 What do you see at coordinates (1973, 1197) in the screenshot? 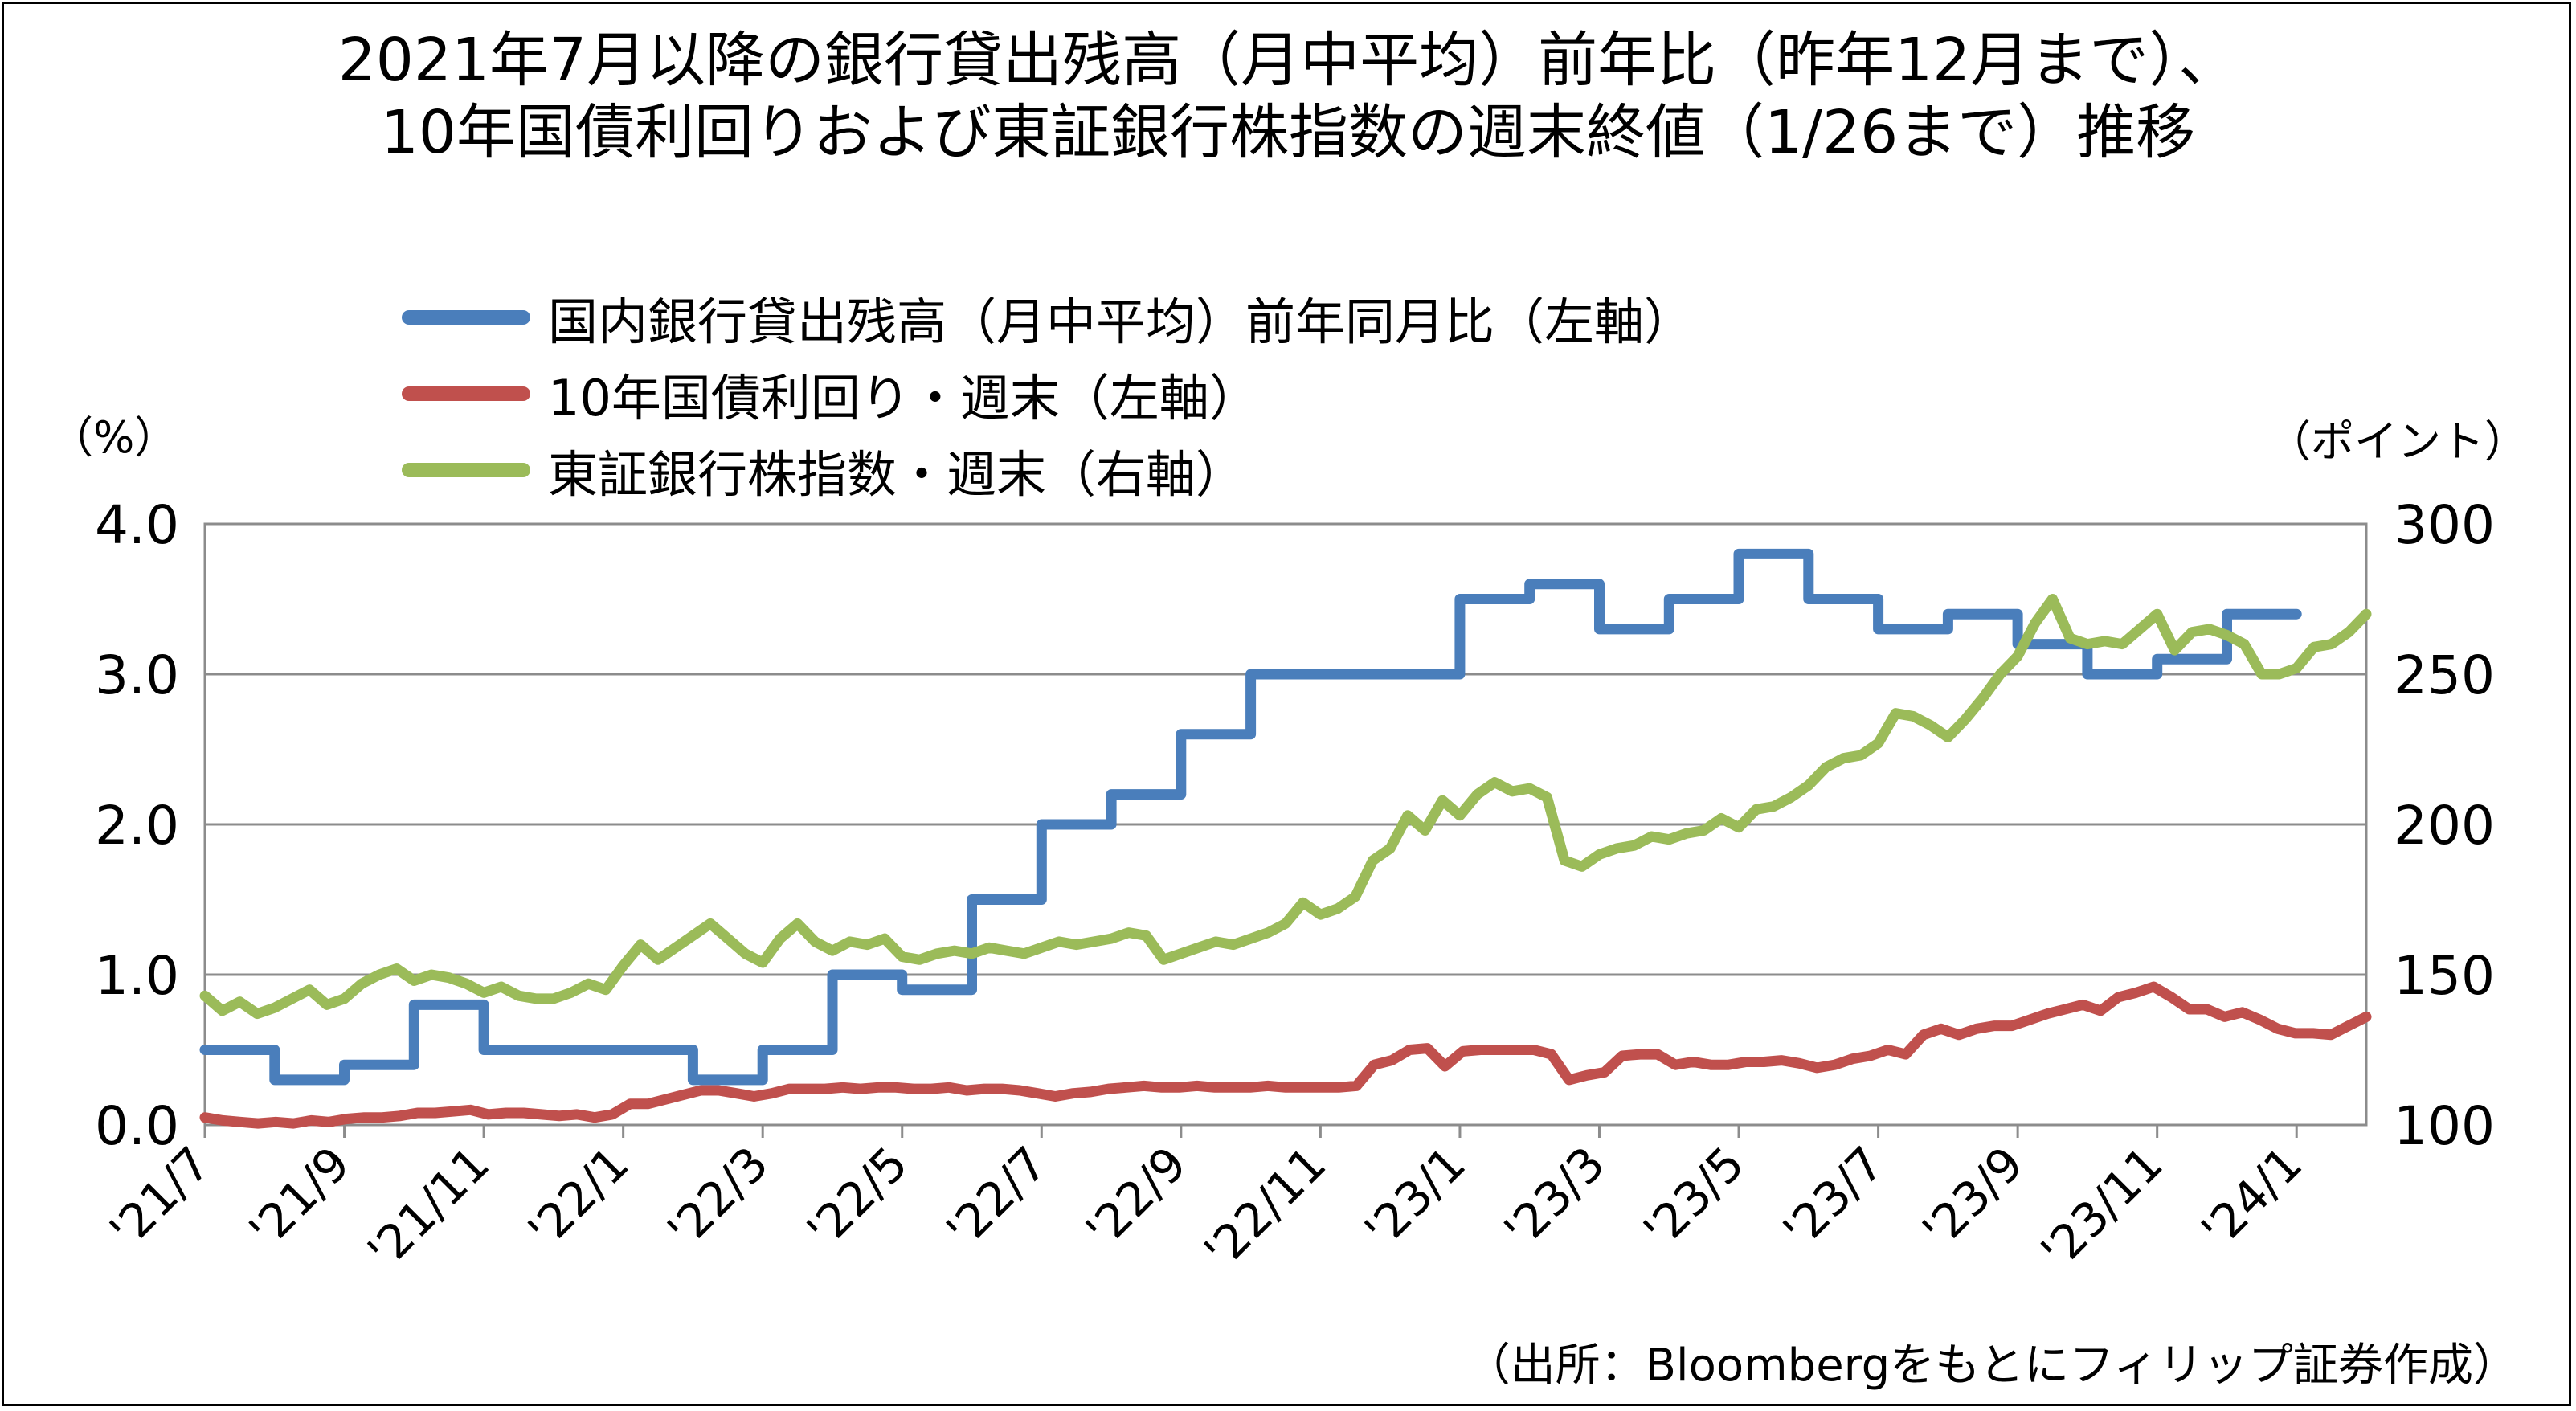
I see `x-tick-label: '23/9` at bounding box center [1973, 1197].